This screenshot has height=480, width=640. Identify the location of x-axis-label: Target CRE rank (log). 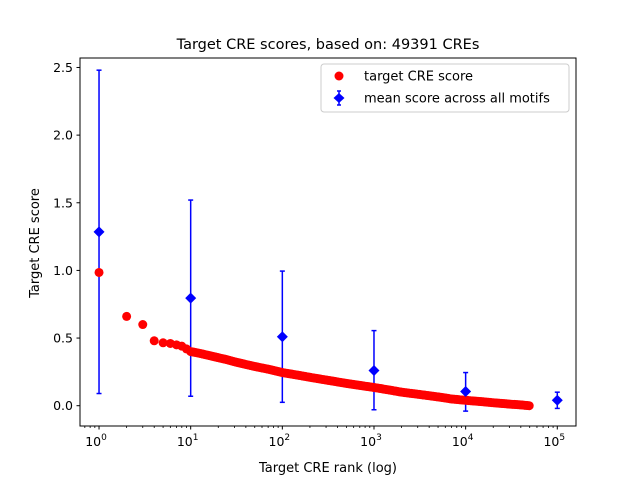
(327, 468).